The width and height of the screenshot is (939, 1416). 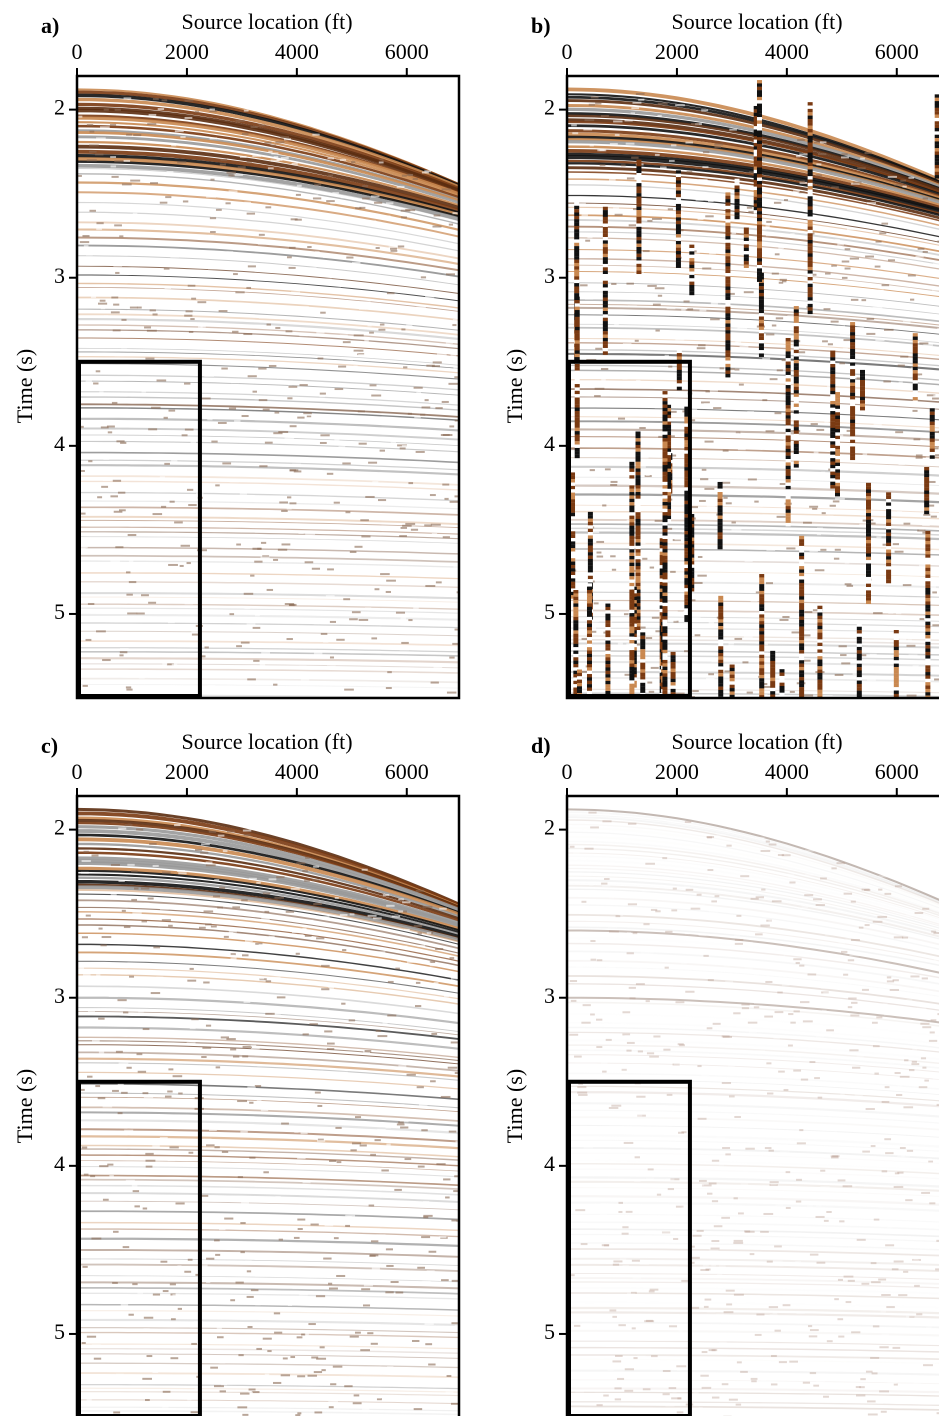 What do you see at coordinates (24, 1106) in the screenshot?
I see `y-axis-label: Time (s)` at bounding box center [24, 1106].